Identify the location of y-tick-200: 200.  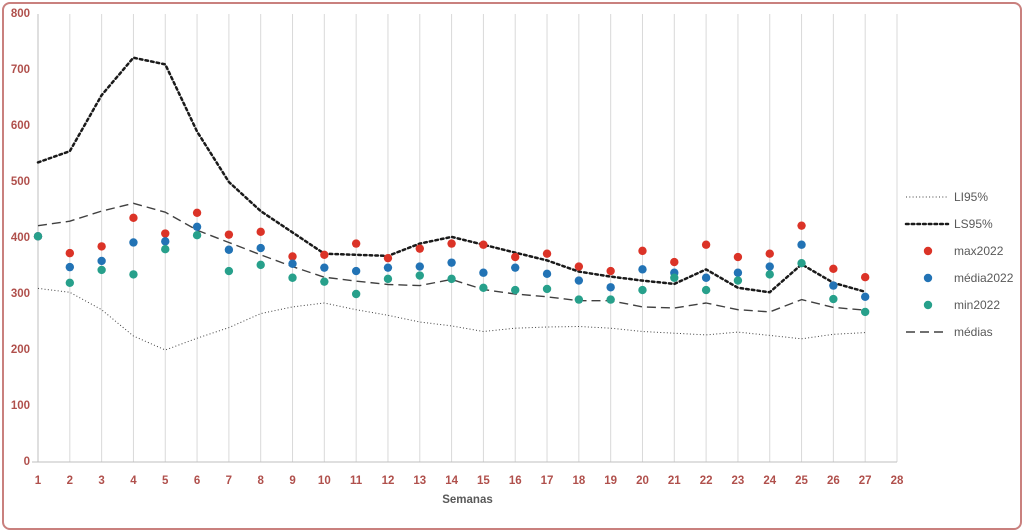
(20, 350).